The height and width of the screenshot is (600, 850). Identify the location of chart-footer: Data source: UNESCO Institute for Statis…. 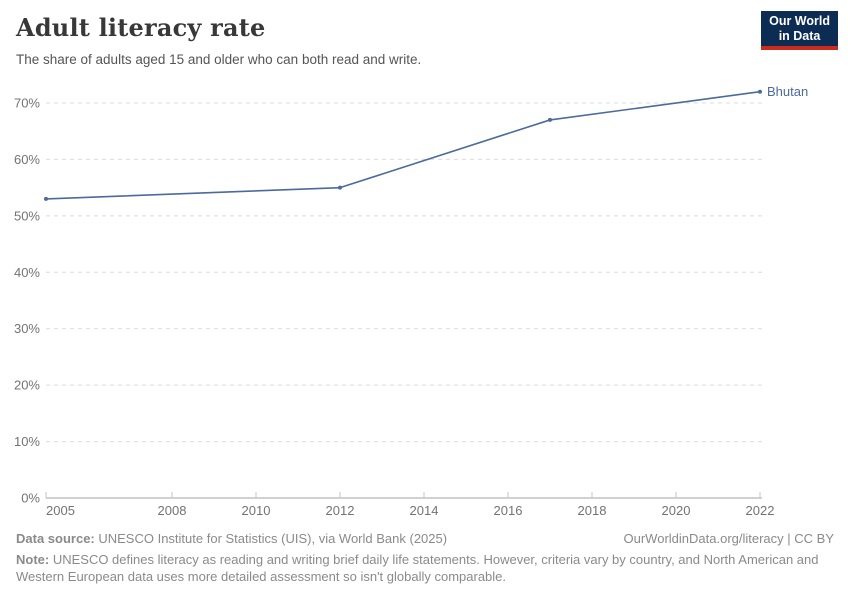
(425, 538).